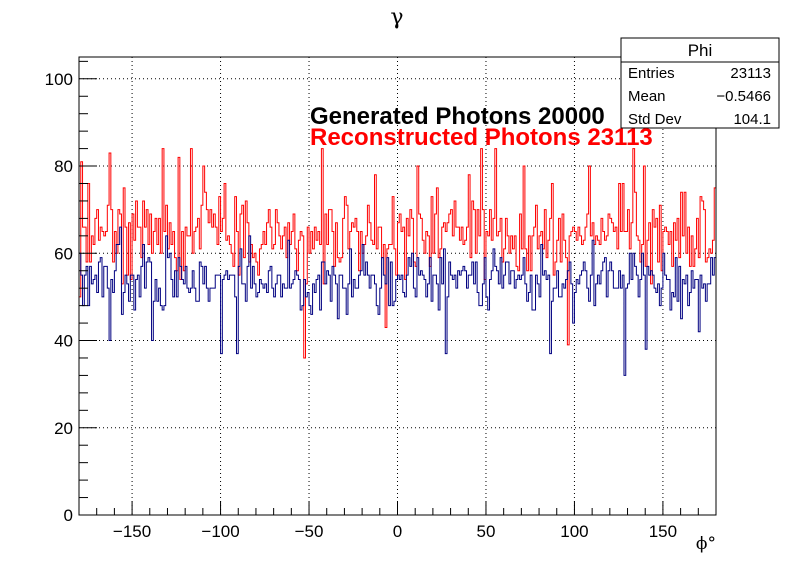  I want to click on stats-stddev-value: 104.1, so click(752, 119).